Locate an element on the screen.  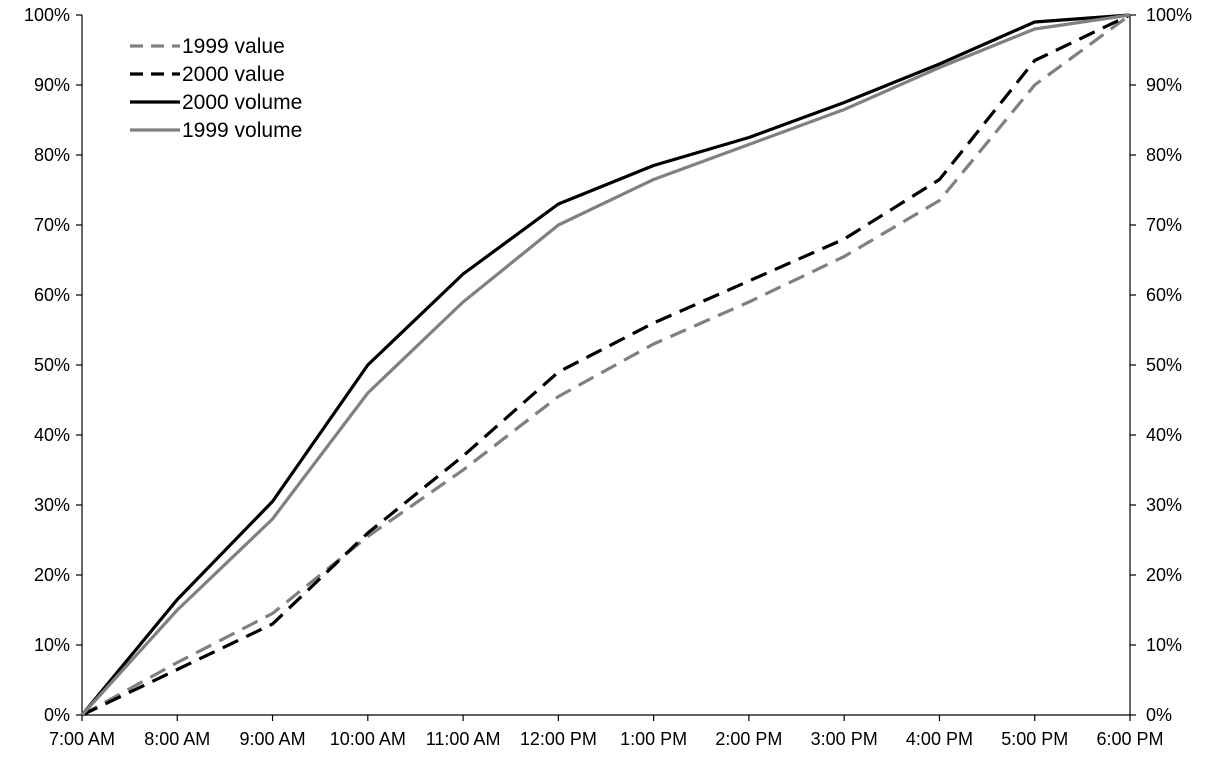
y-tick-label-right: 90% is located at coordinates (1164, 85).